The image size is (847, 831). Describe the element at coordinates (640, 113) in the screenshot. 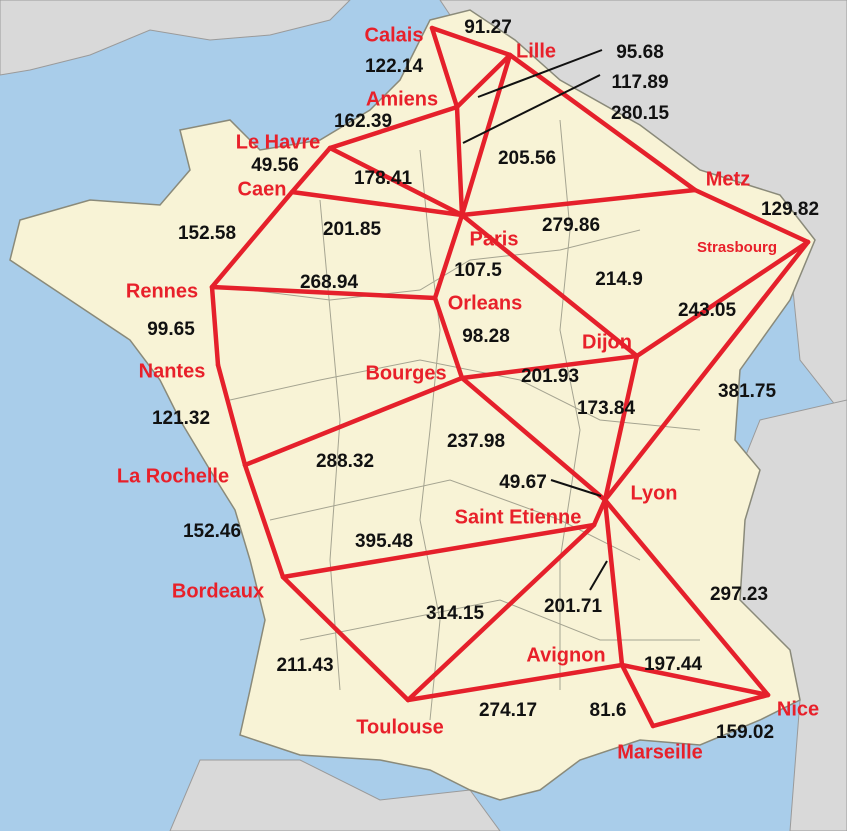

I see `distance-label-lille-metz: 280.15` at that location.